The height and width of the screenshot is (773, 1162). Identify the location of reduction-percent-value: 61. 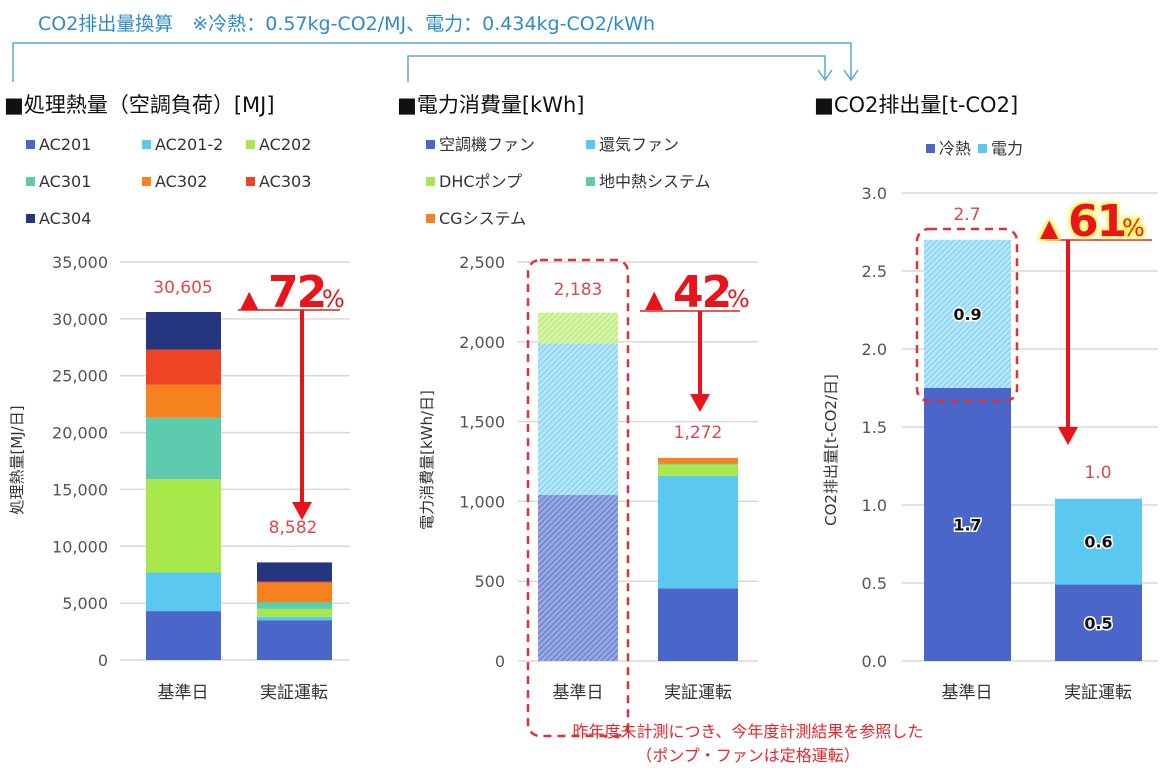
(1096, 221).